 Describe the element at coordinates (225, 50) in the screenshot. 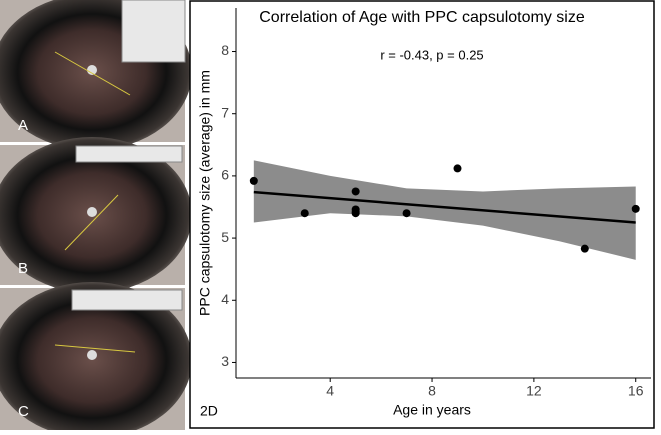

I see `y-tick-label: 8` at that location.